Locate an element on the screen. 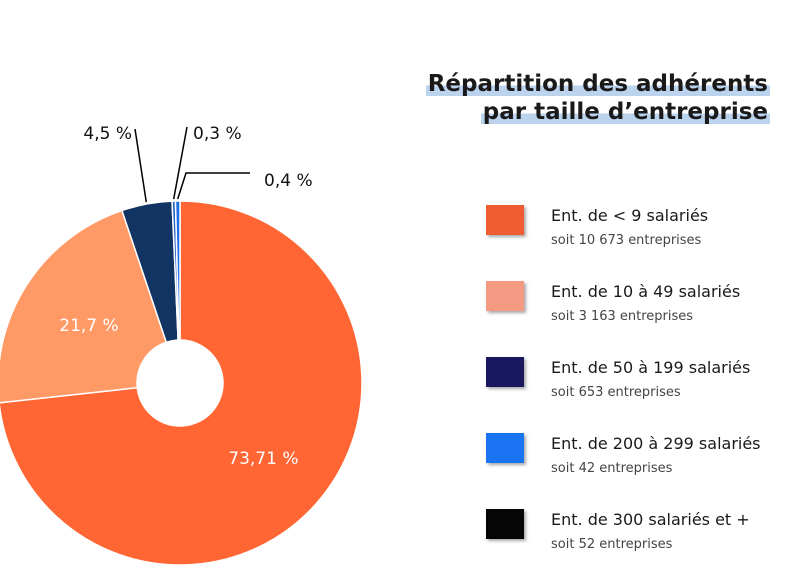  data-label-0-3: 0,3 % is located at coordinates (217, 134).